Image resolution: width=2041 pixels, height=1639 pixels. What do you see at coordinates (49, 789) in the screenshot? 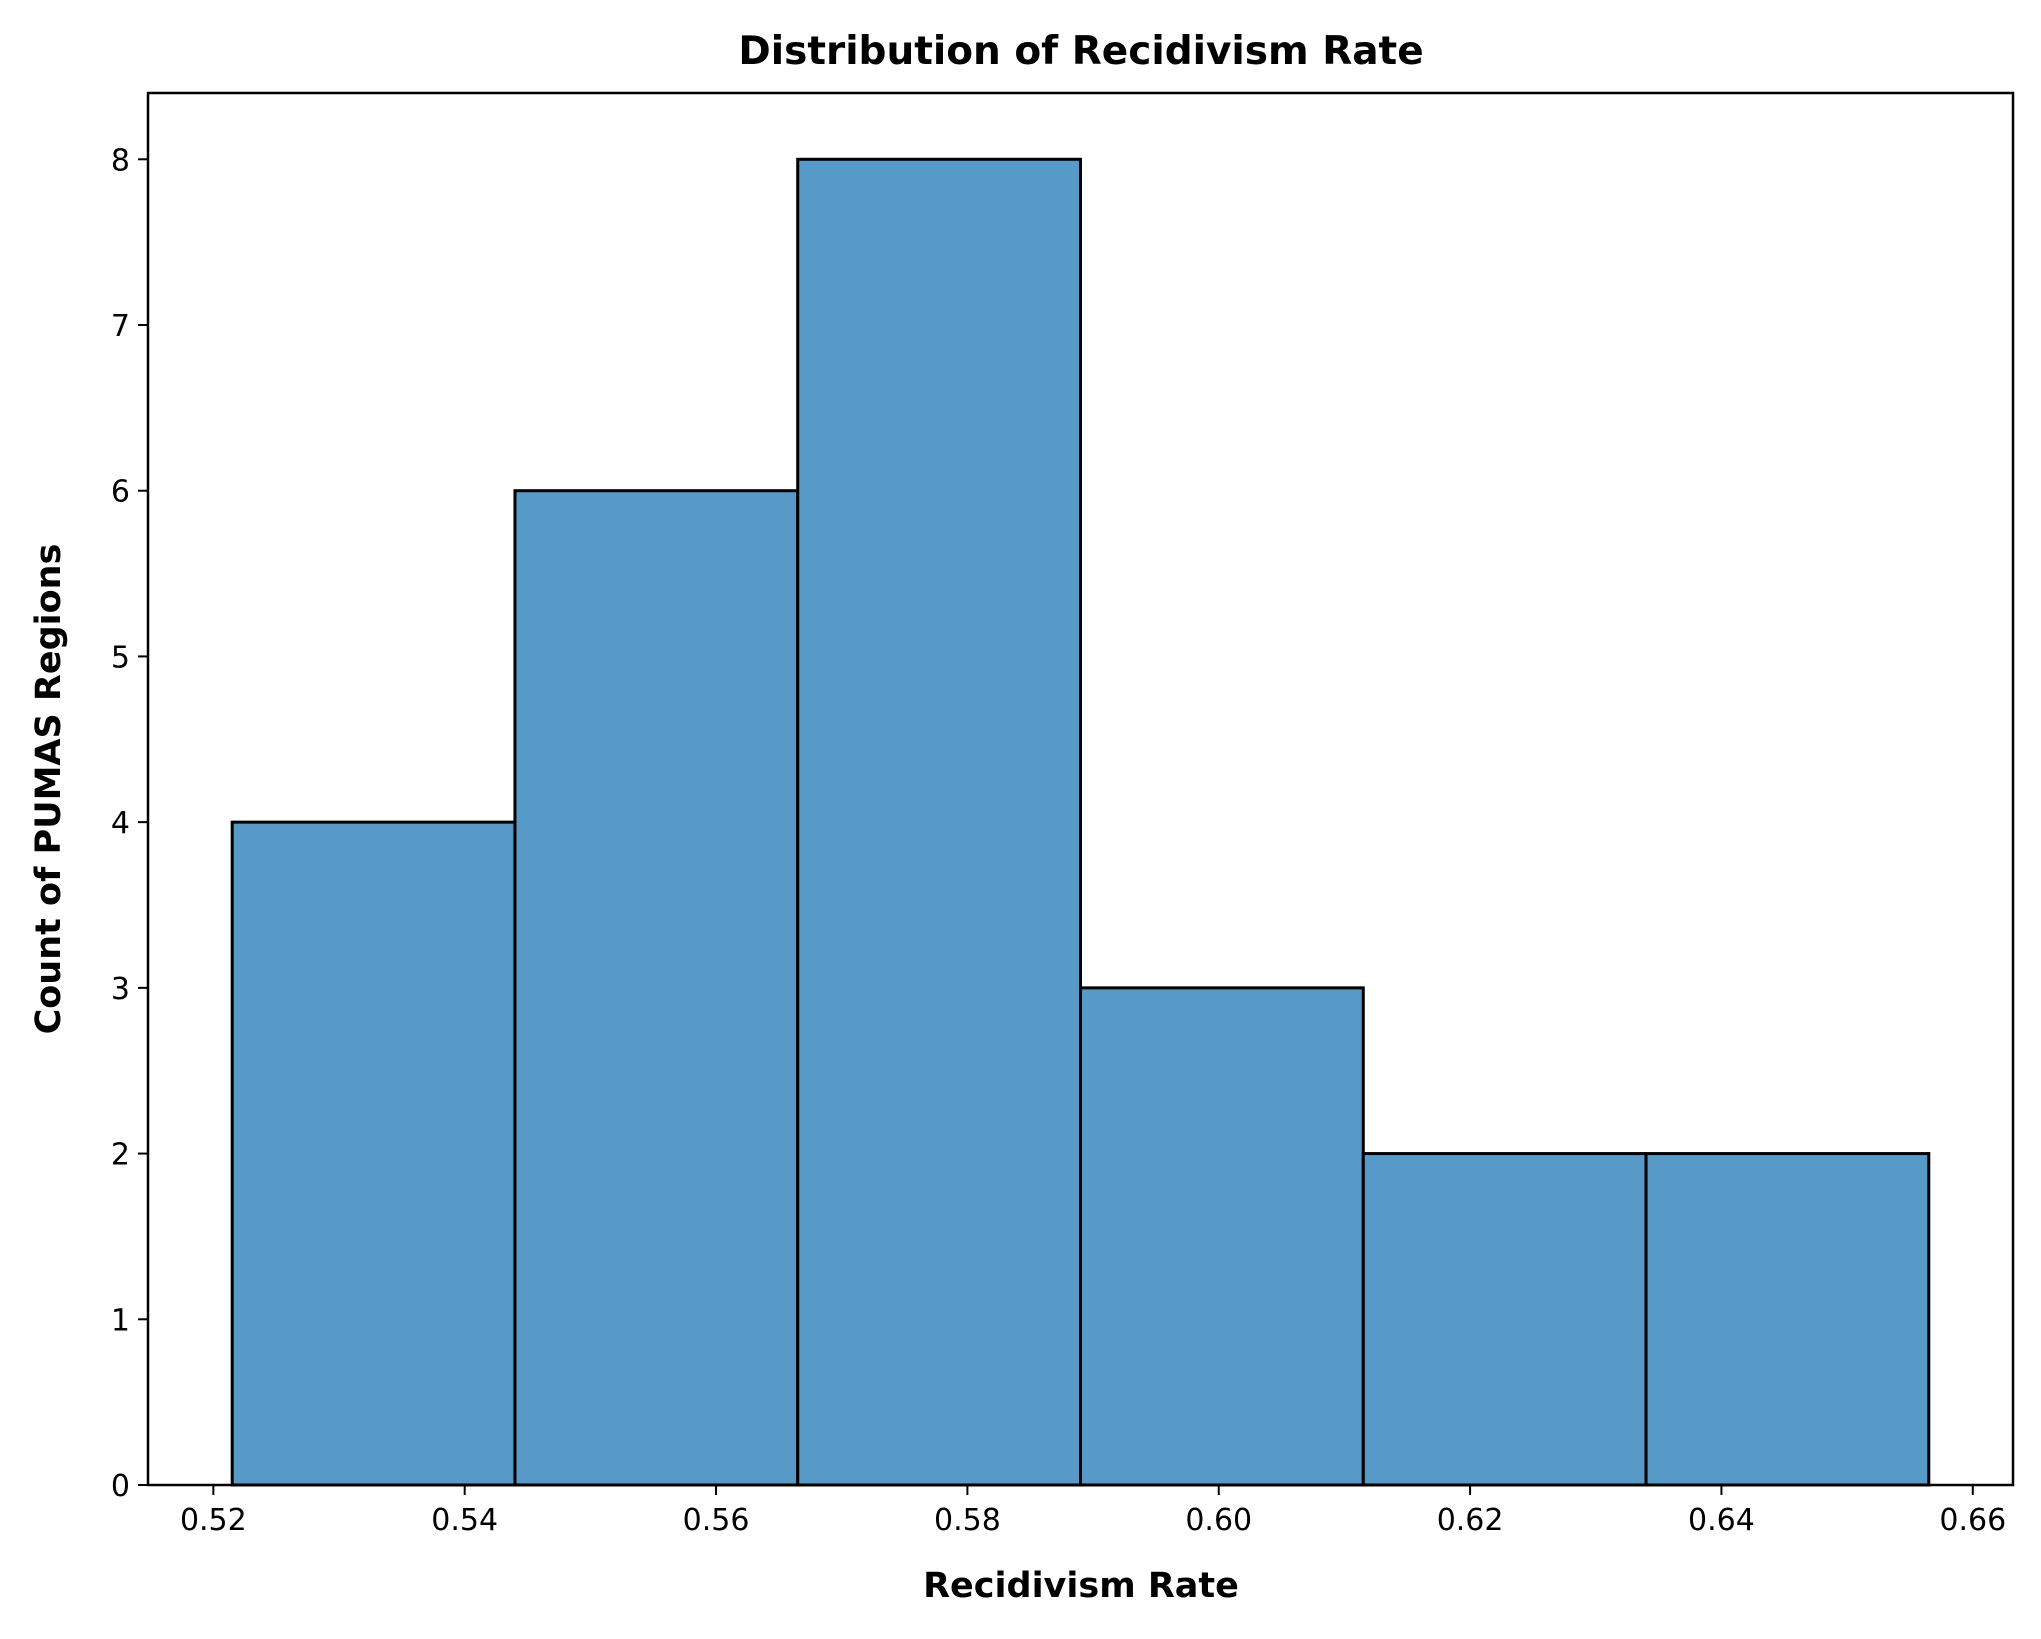
I see `y-axis-label: Count of PUMAS Regions` at bounding box center [49, 789].